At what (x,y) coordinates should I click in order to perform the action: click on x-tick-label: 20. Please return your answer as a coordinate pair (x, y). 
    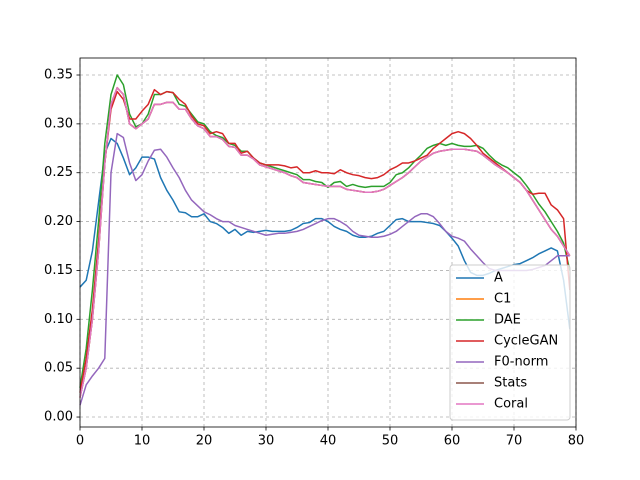
    Looking at the image, I should click on (204, 441).